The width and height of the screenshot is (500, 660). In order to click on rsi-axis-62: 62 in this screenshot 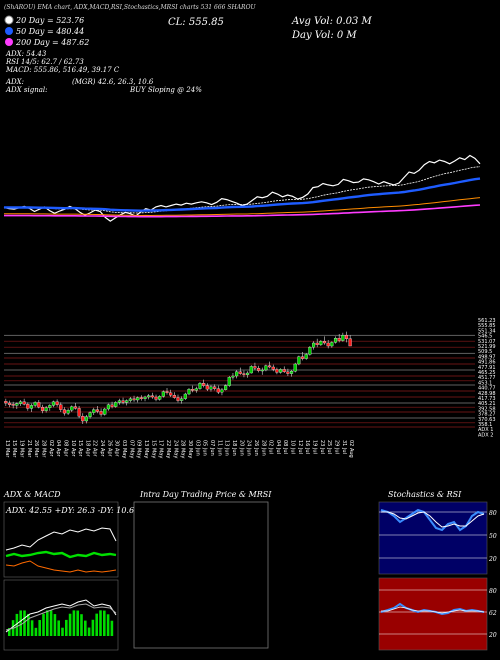, I will do `click(493, 613)`.